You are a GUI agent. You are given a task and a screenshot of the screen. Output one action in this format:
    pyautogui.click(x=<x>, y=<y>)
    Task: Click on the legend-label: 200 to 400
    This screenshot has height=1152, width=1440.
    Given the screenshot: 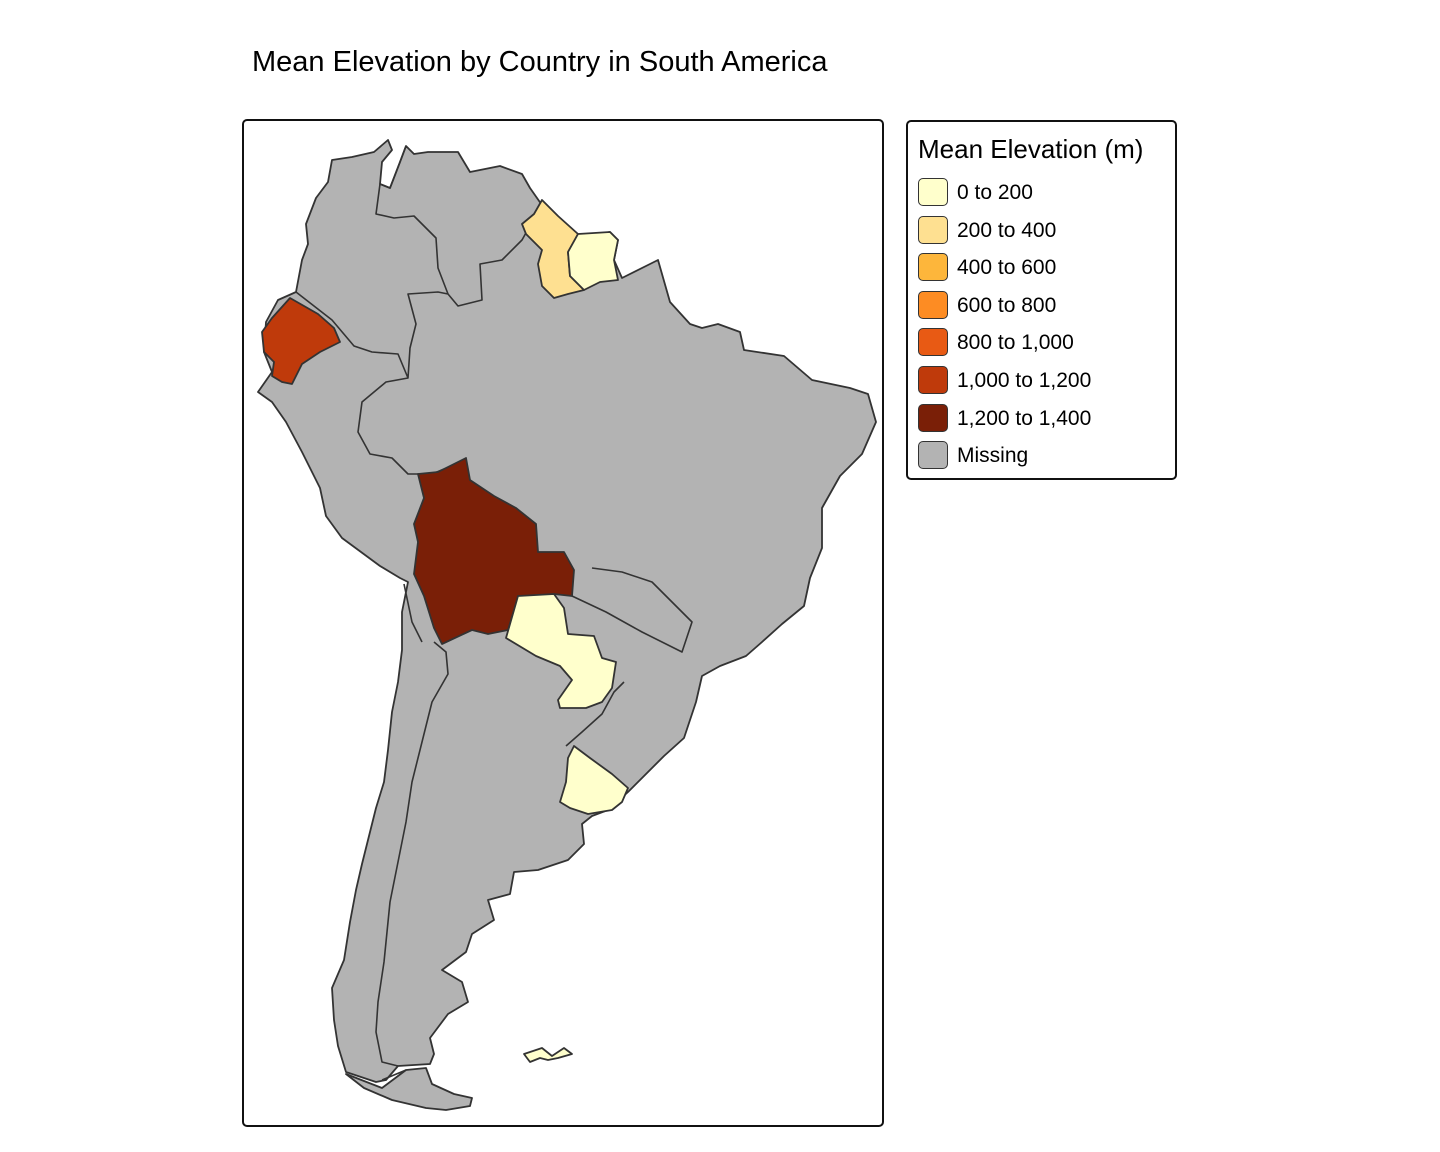 What is the action you would take?
    pyautogui.click(x=1007, y=230)
    